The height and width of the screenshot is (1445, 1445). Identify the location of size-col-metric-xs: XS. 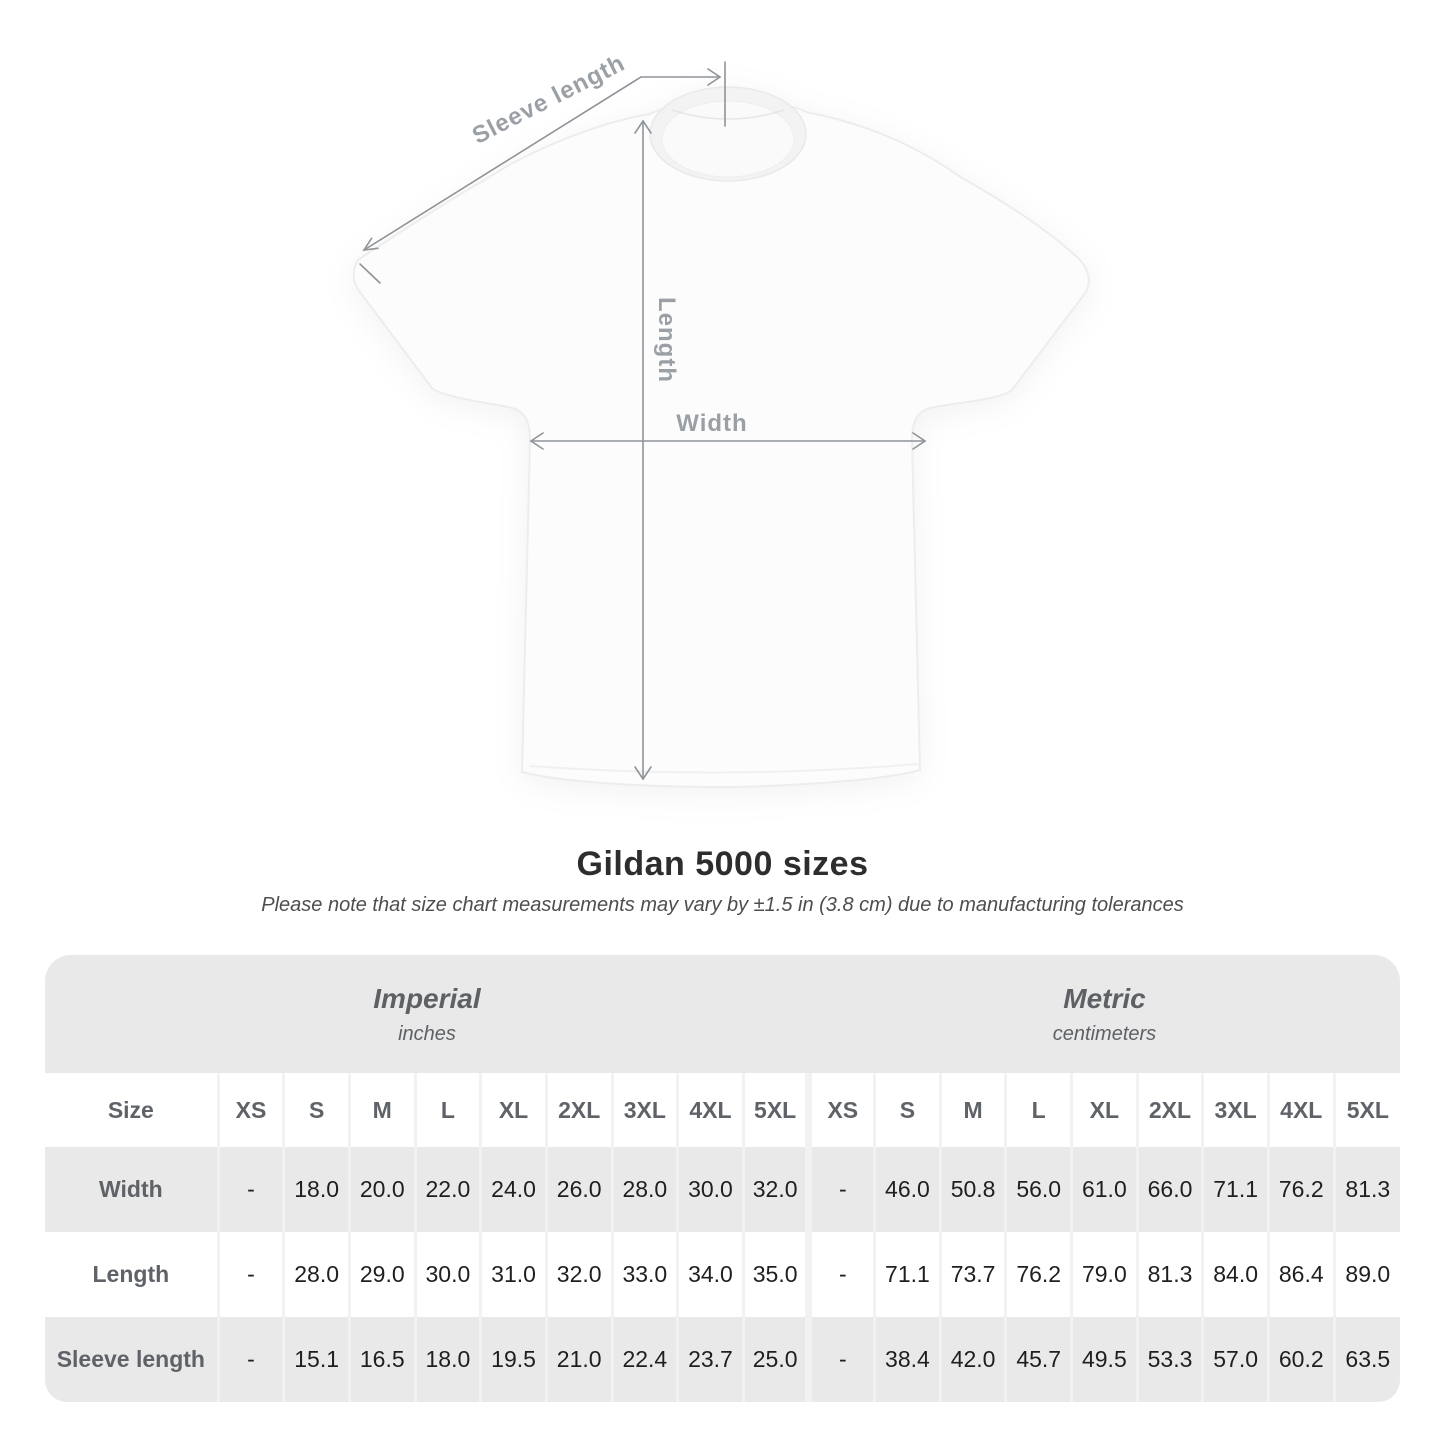
(840, 1110).